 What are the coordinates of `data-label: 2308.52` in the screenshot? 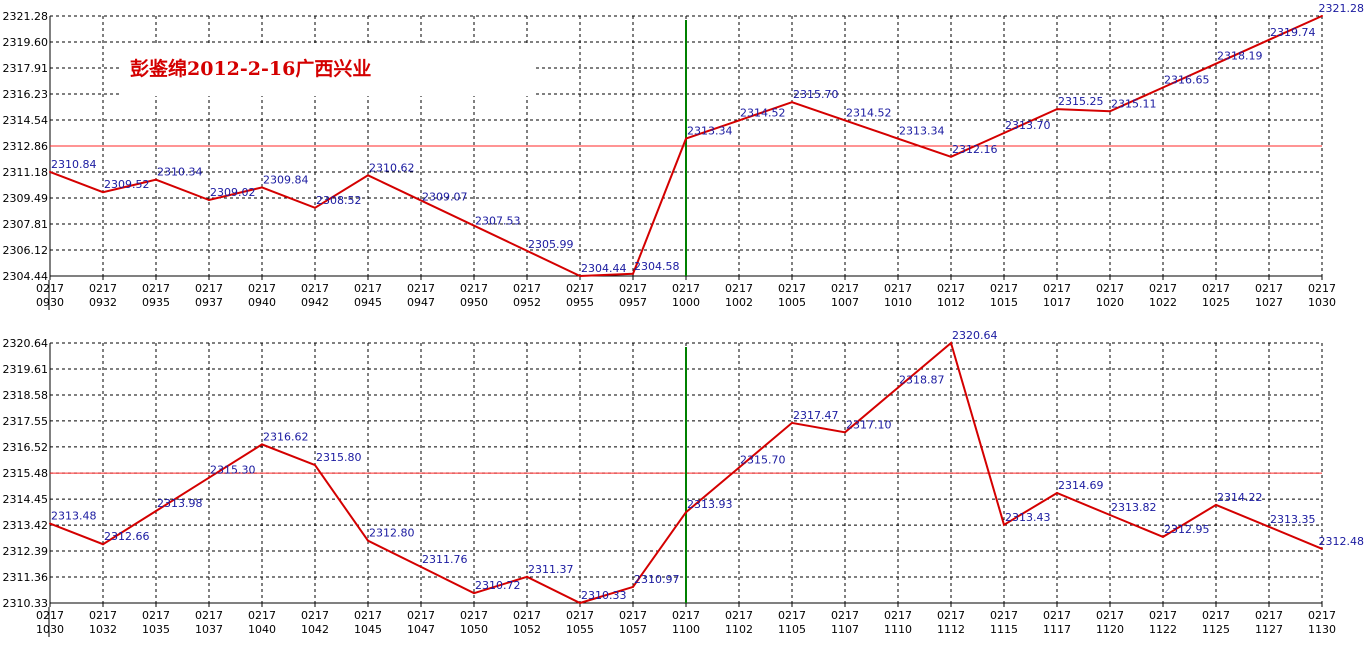 It's located at (339, 200).